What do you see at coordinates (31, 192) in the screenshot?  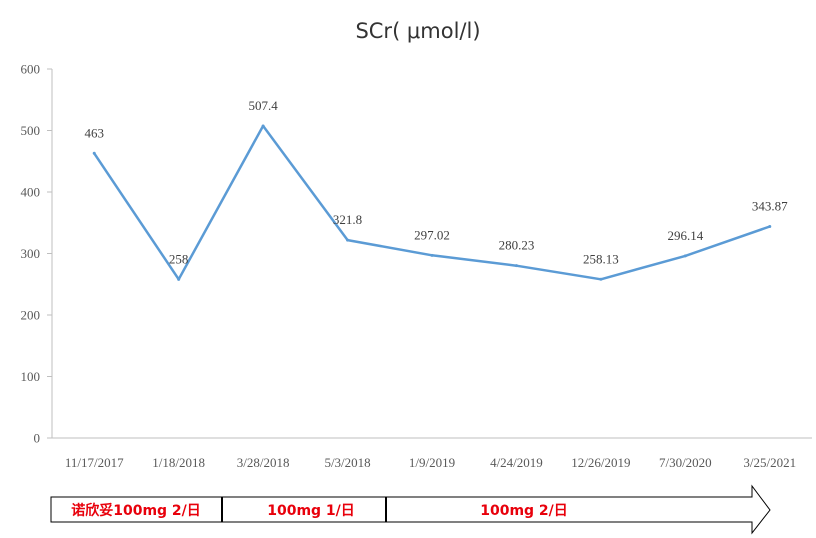 I see `y-tick-label: 400` at bounding box center [31, 192].